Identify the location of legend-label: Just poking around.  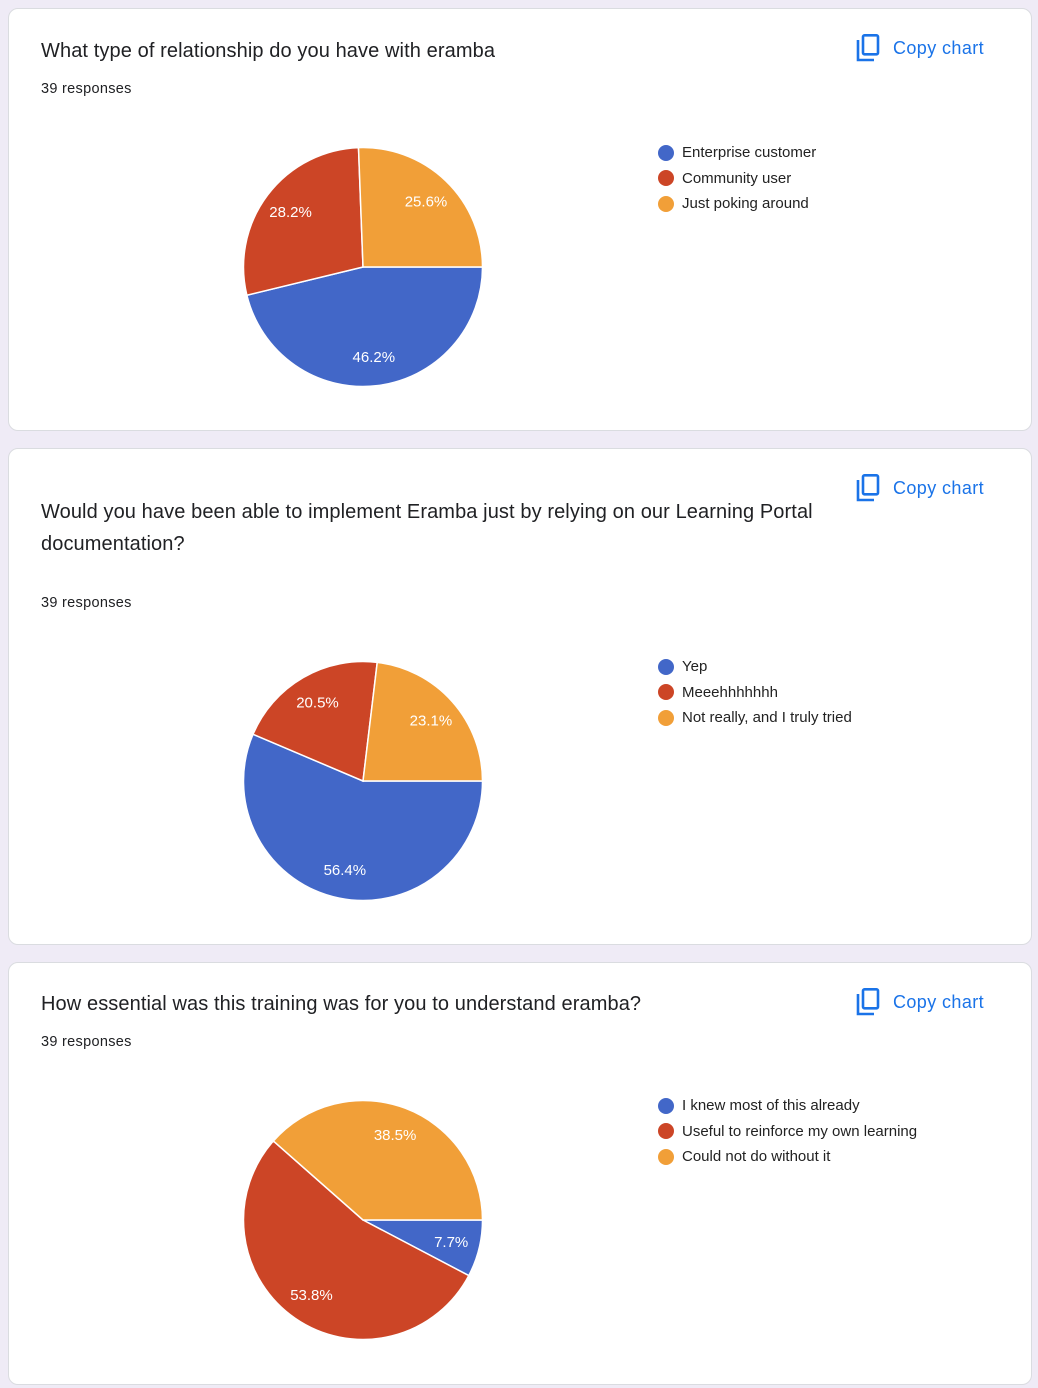
(745, 204).